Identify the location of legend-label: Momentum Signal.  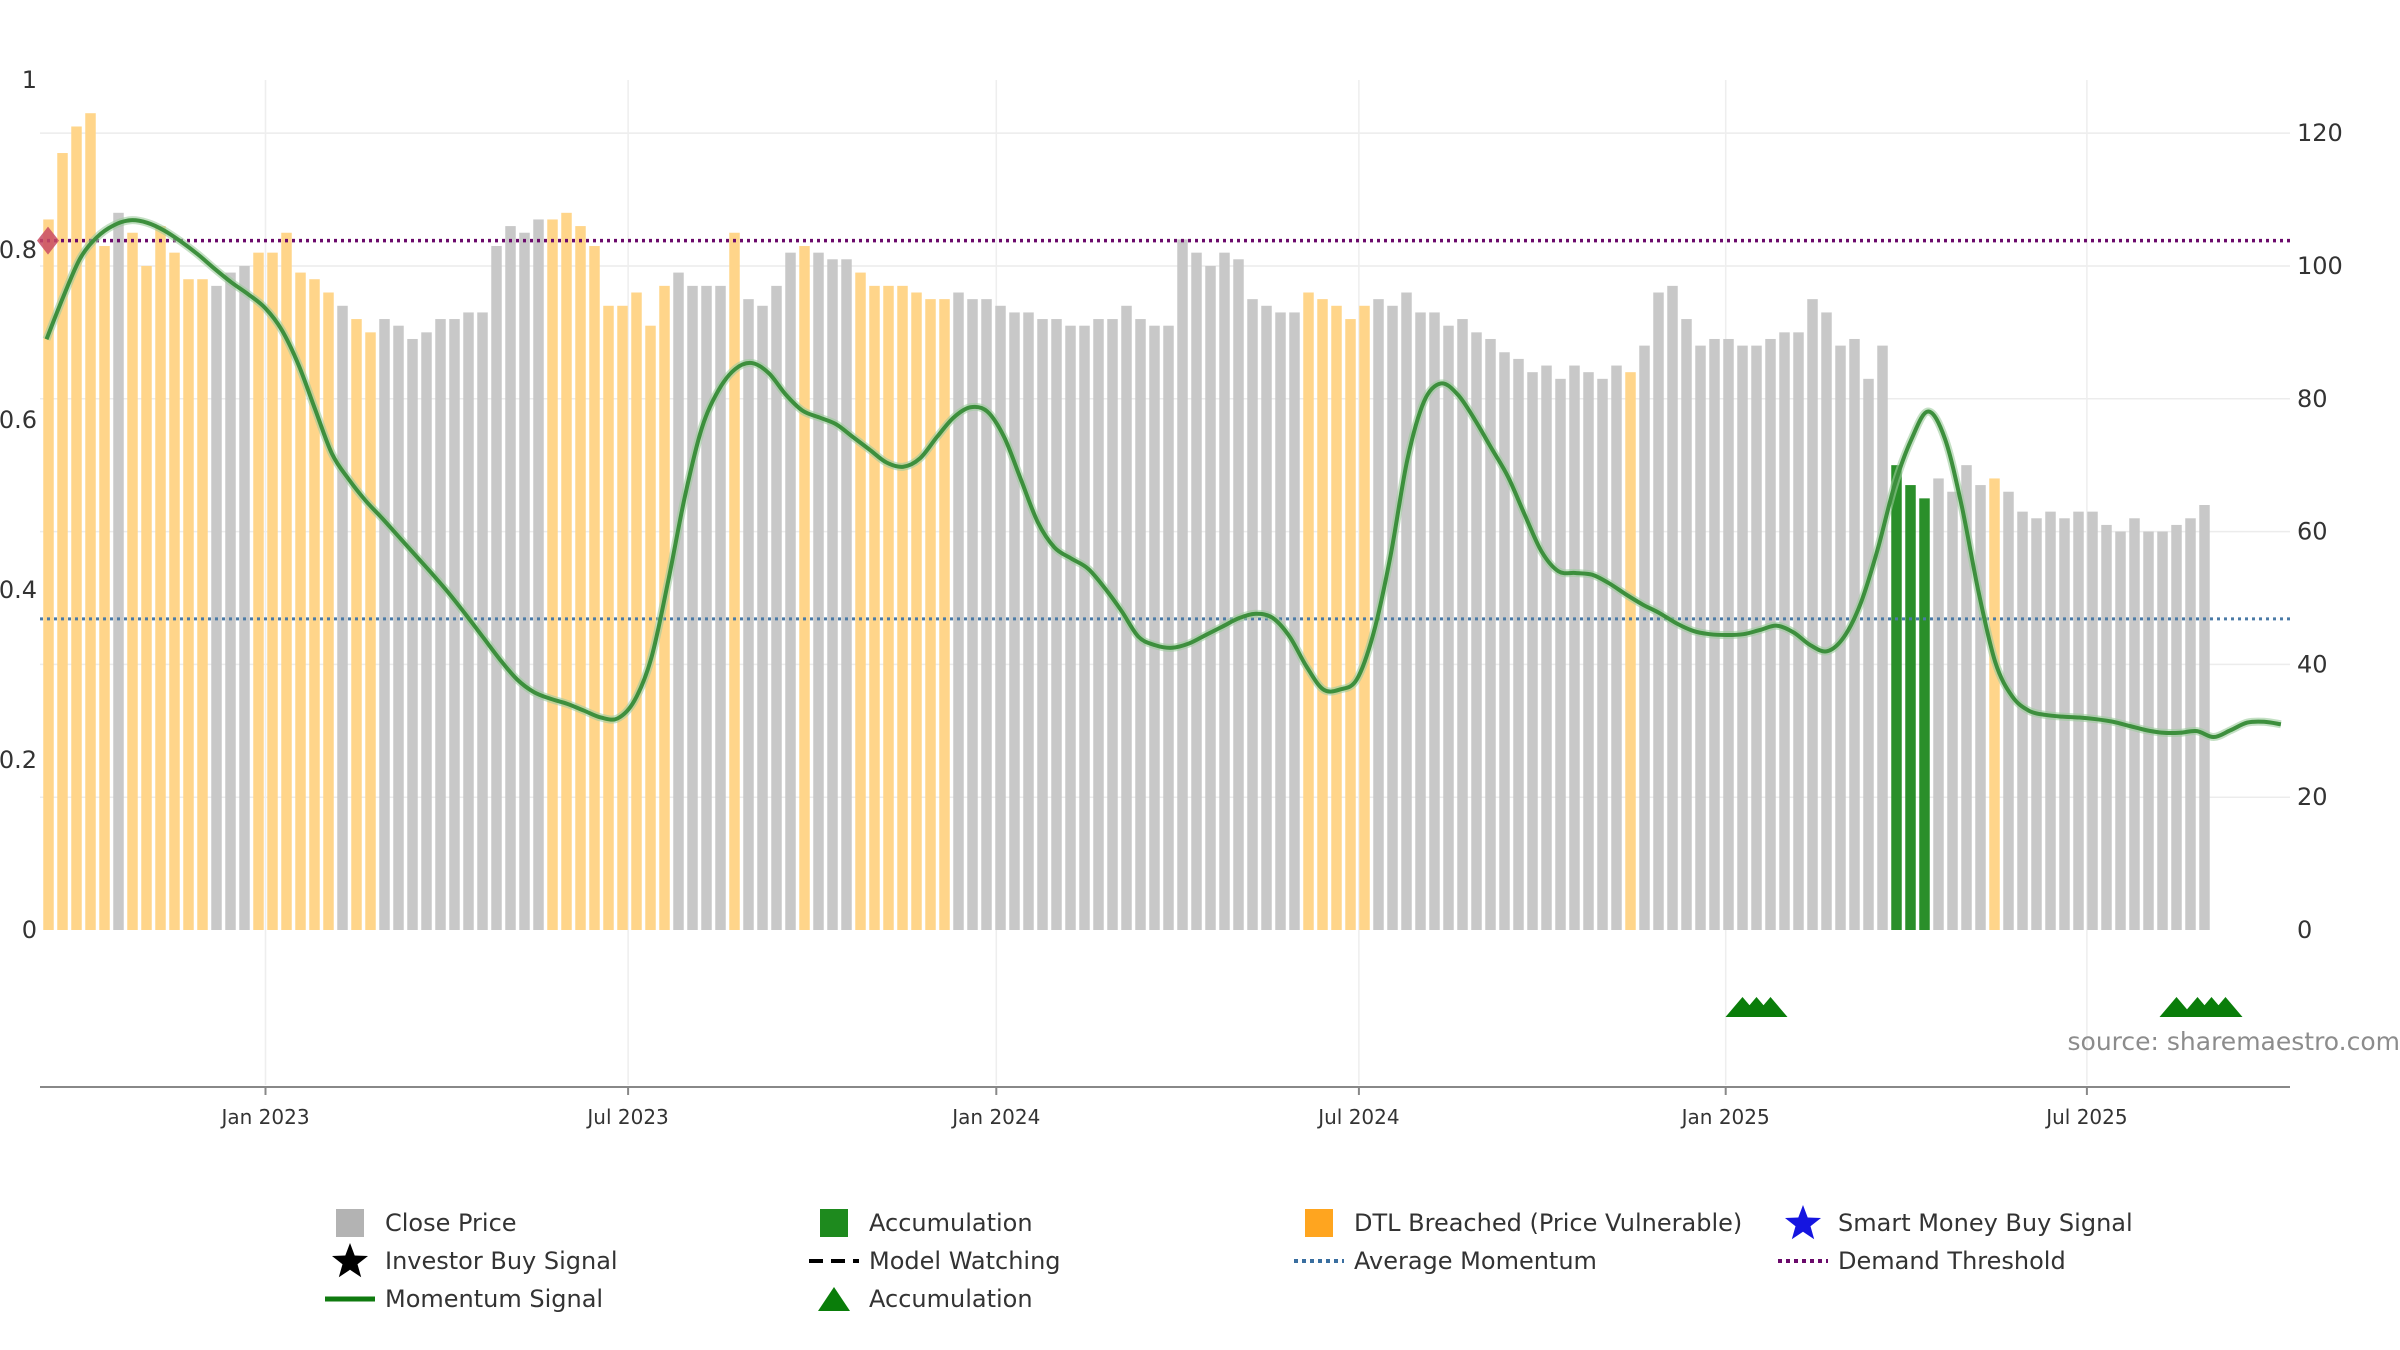
(494, 1299).